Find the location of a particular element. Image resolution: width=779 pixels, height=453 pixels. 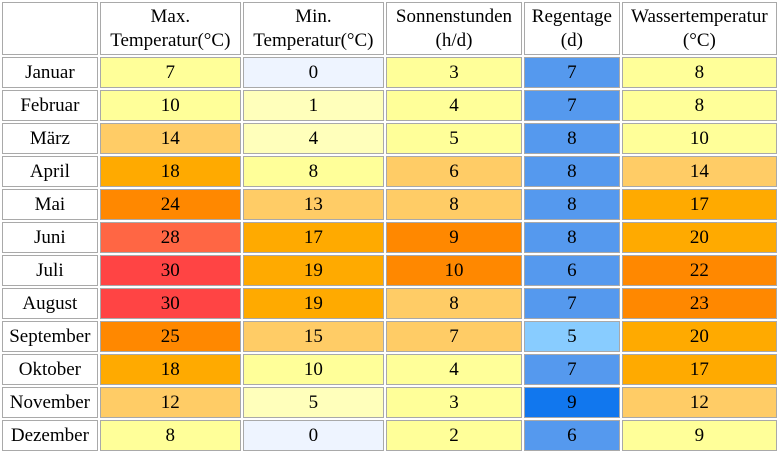

table-row: Juni 28 17 9 8 20 is located at coordinates (389, 237).